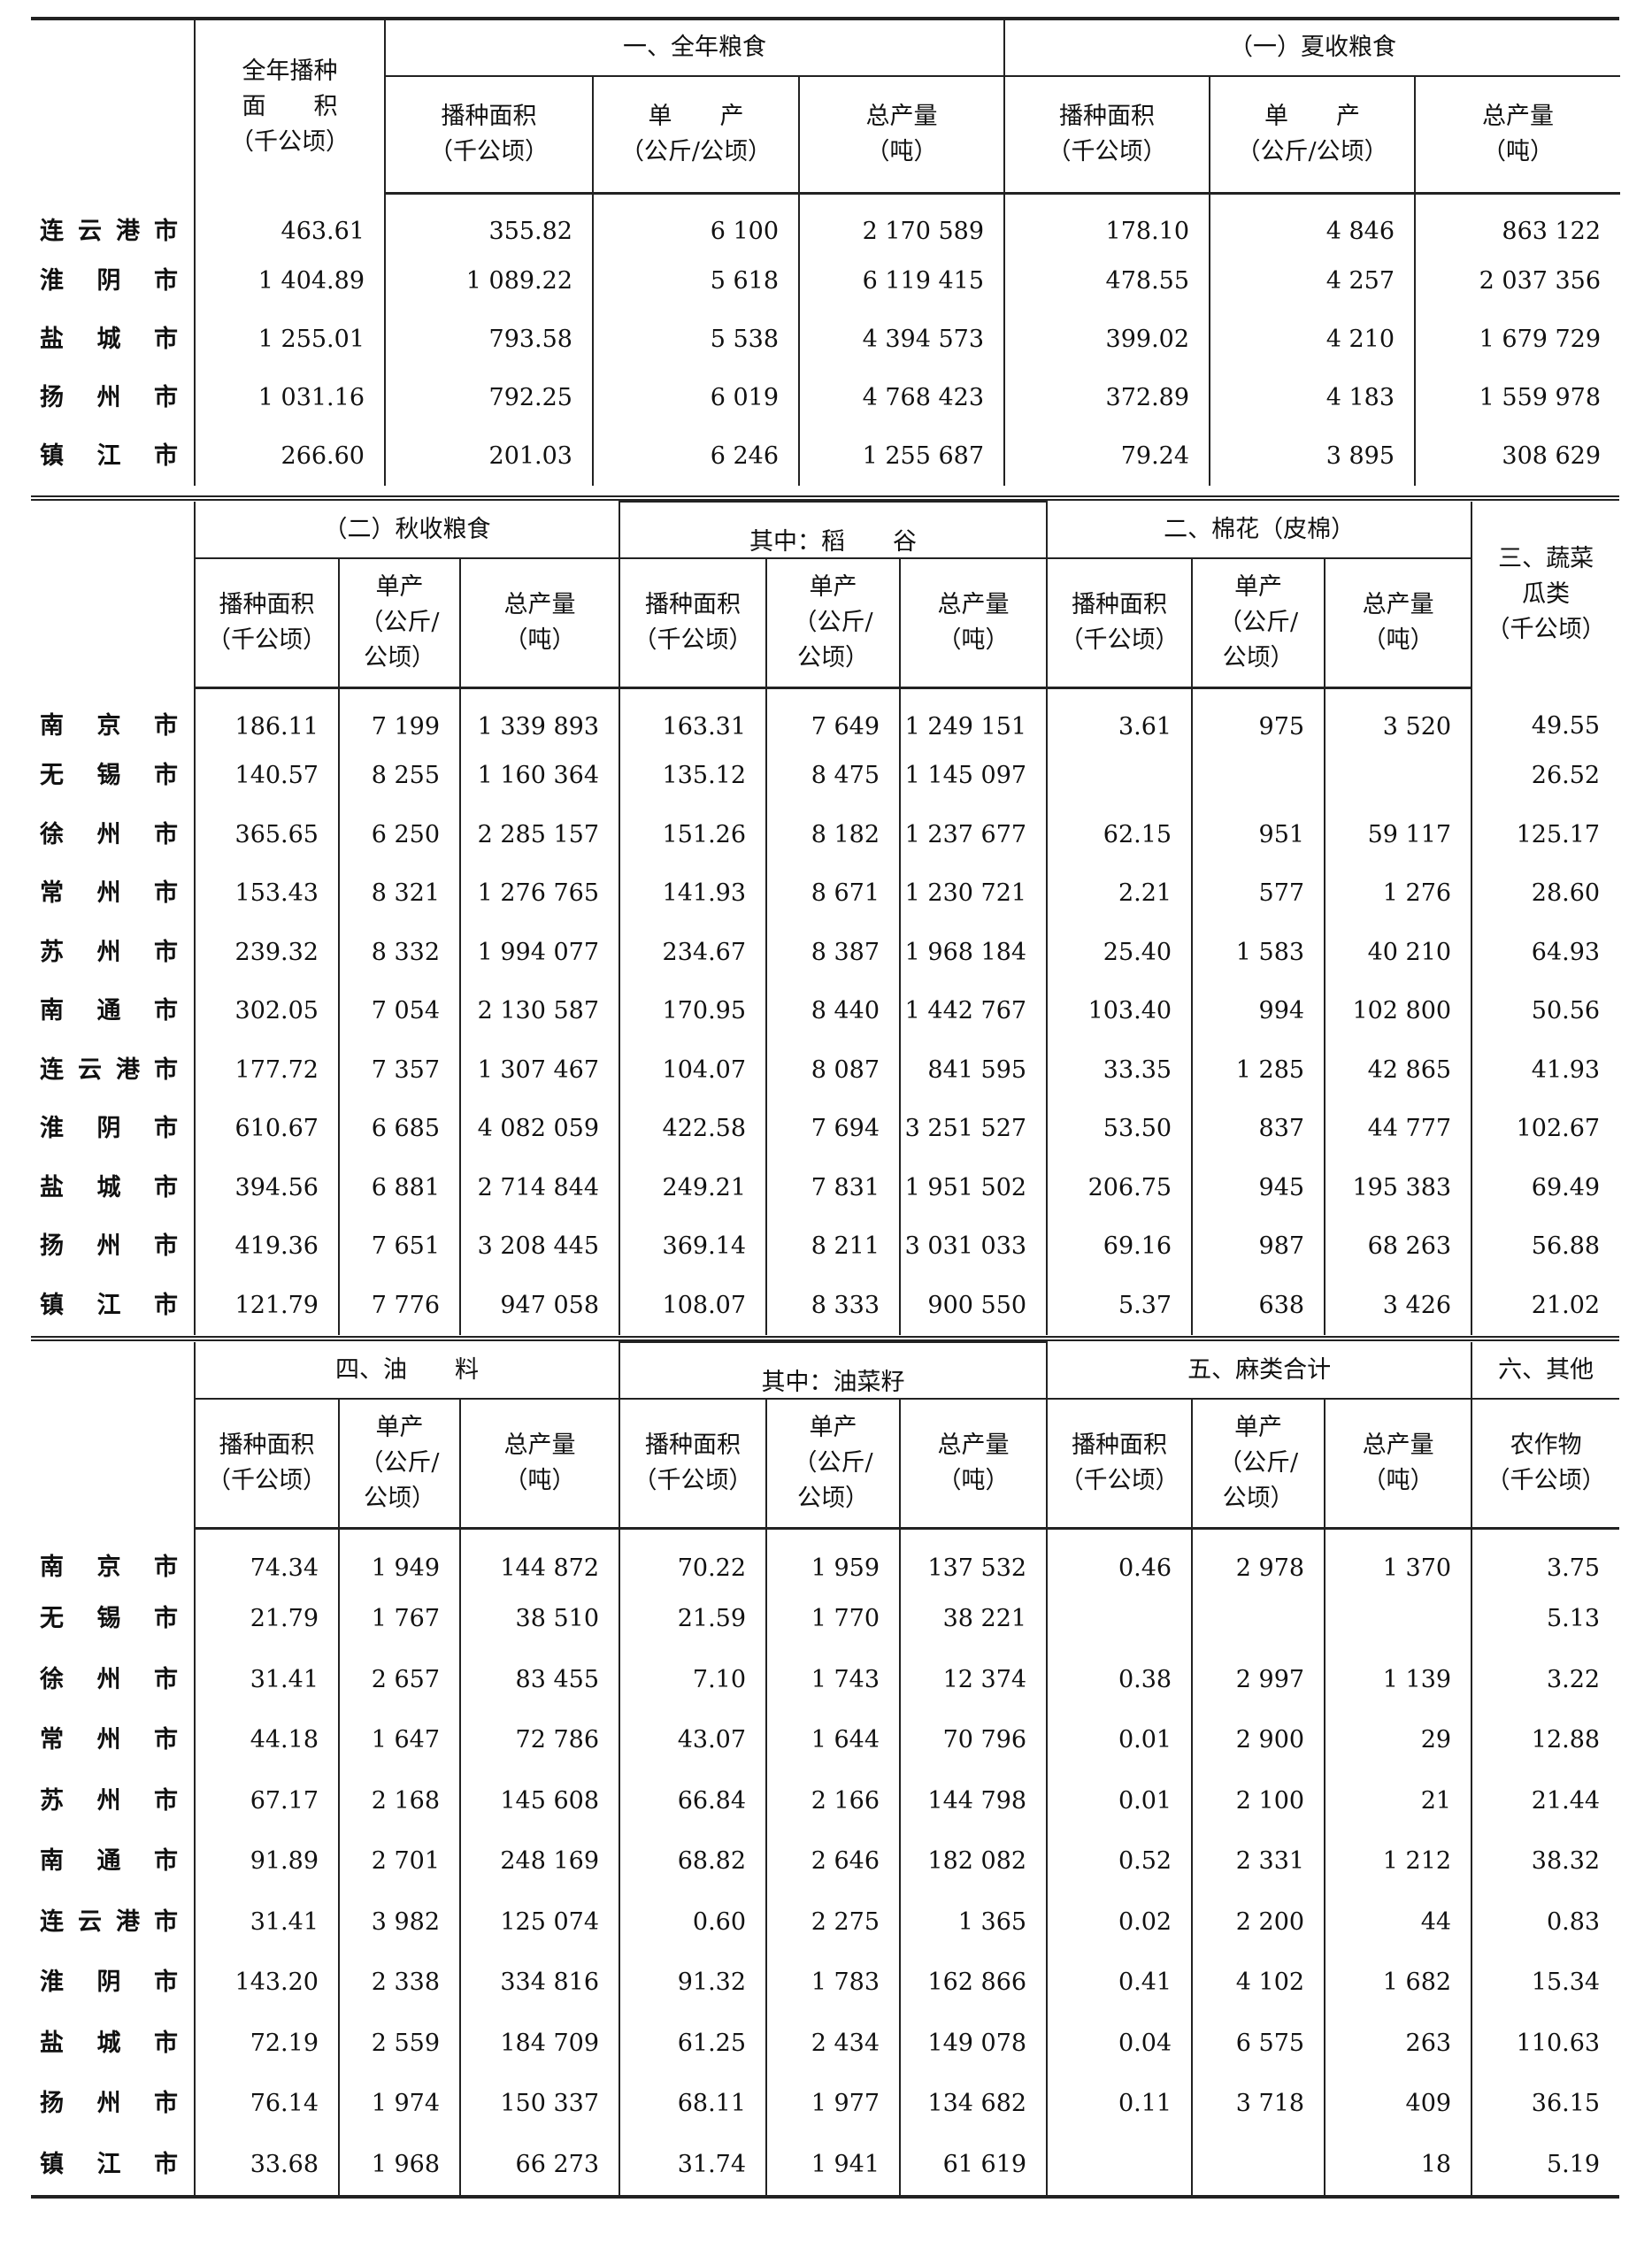 This screenshot has height=2241, width=1652. I want to click on data-cell: 2 168, so click(399, 1800).